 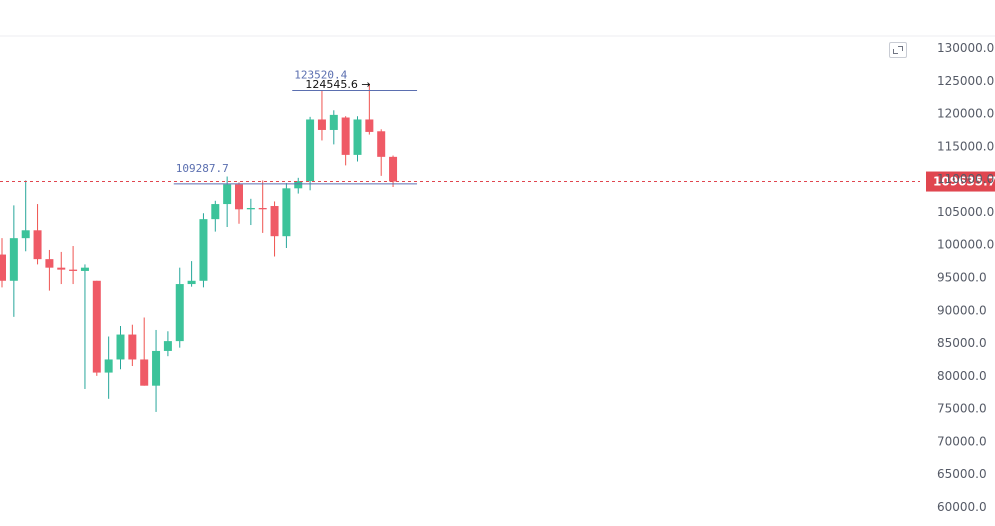 What do you see at coordinates (965, 48) in the screenshot?
I see `y-tick-label: 130000.0` at bounding box center [965, 48].